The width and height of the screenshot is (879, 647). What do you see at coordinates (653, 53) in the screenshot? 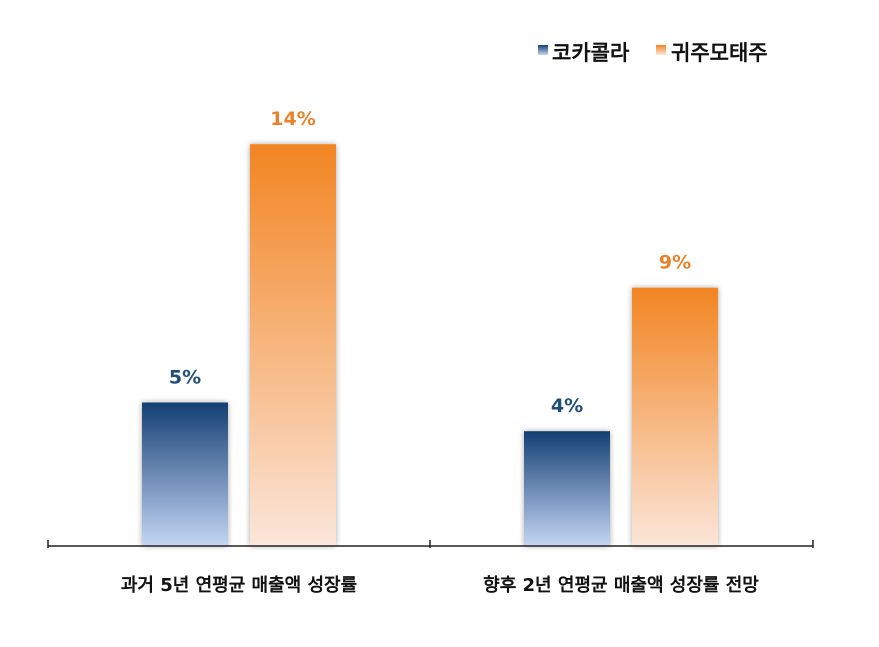
I see `legend: 코카콜라 귀주모태주` at bounding box center [653, 53].